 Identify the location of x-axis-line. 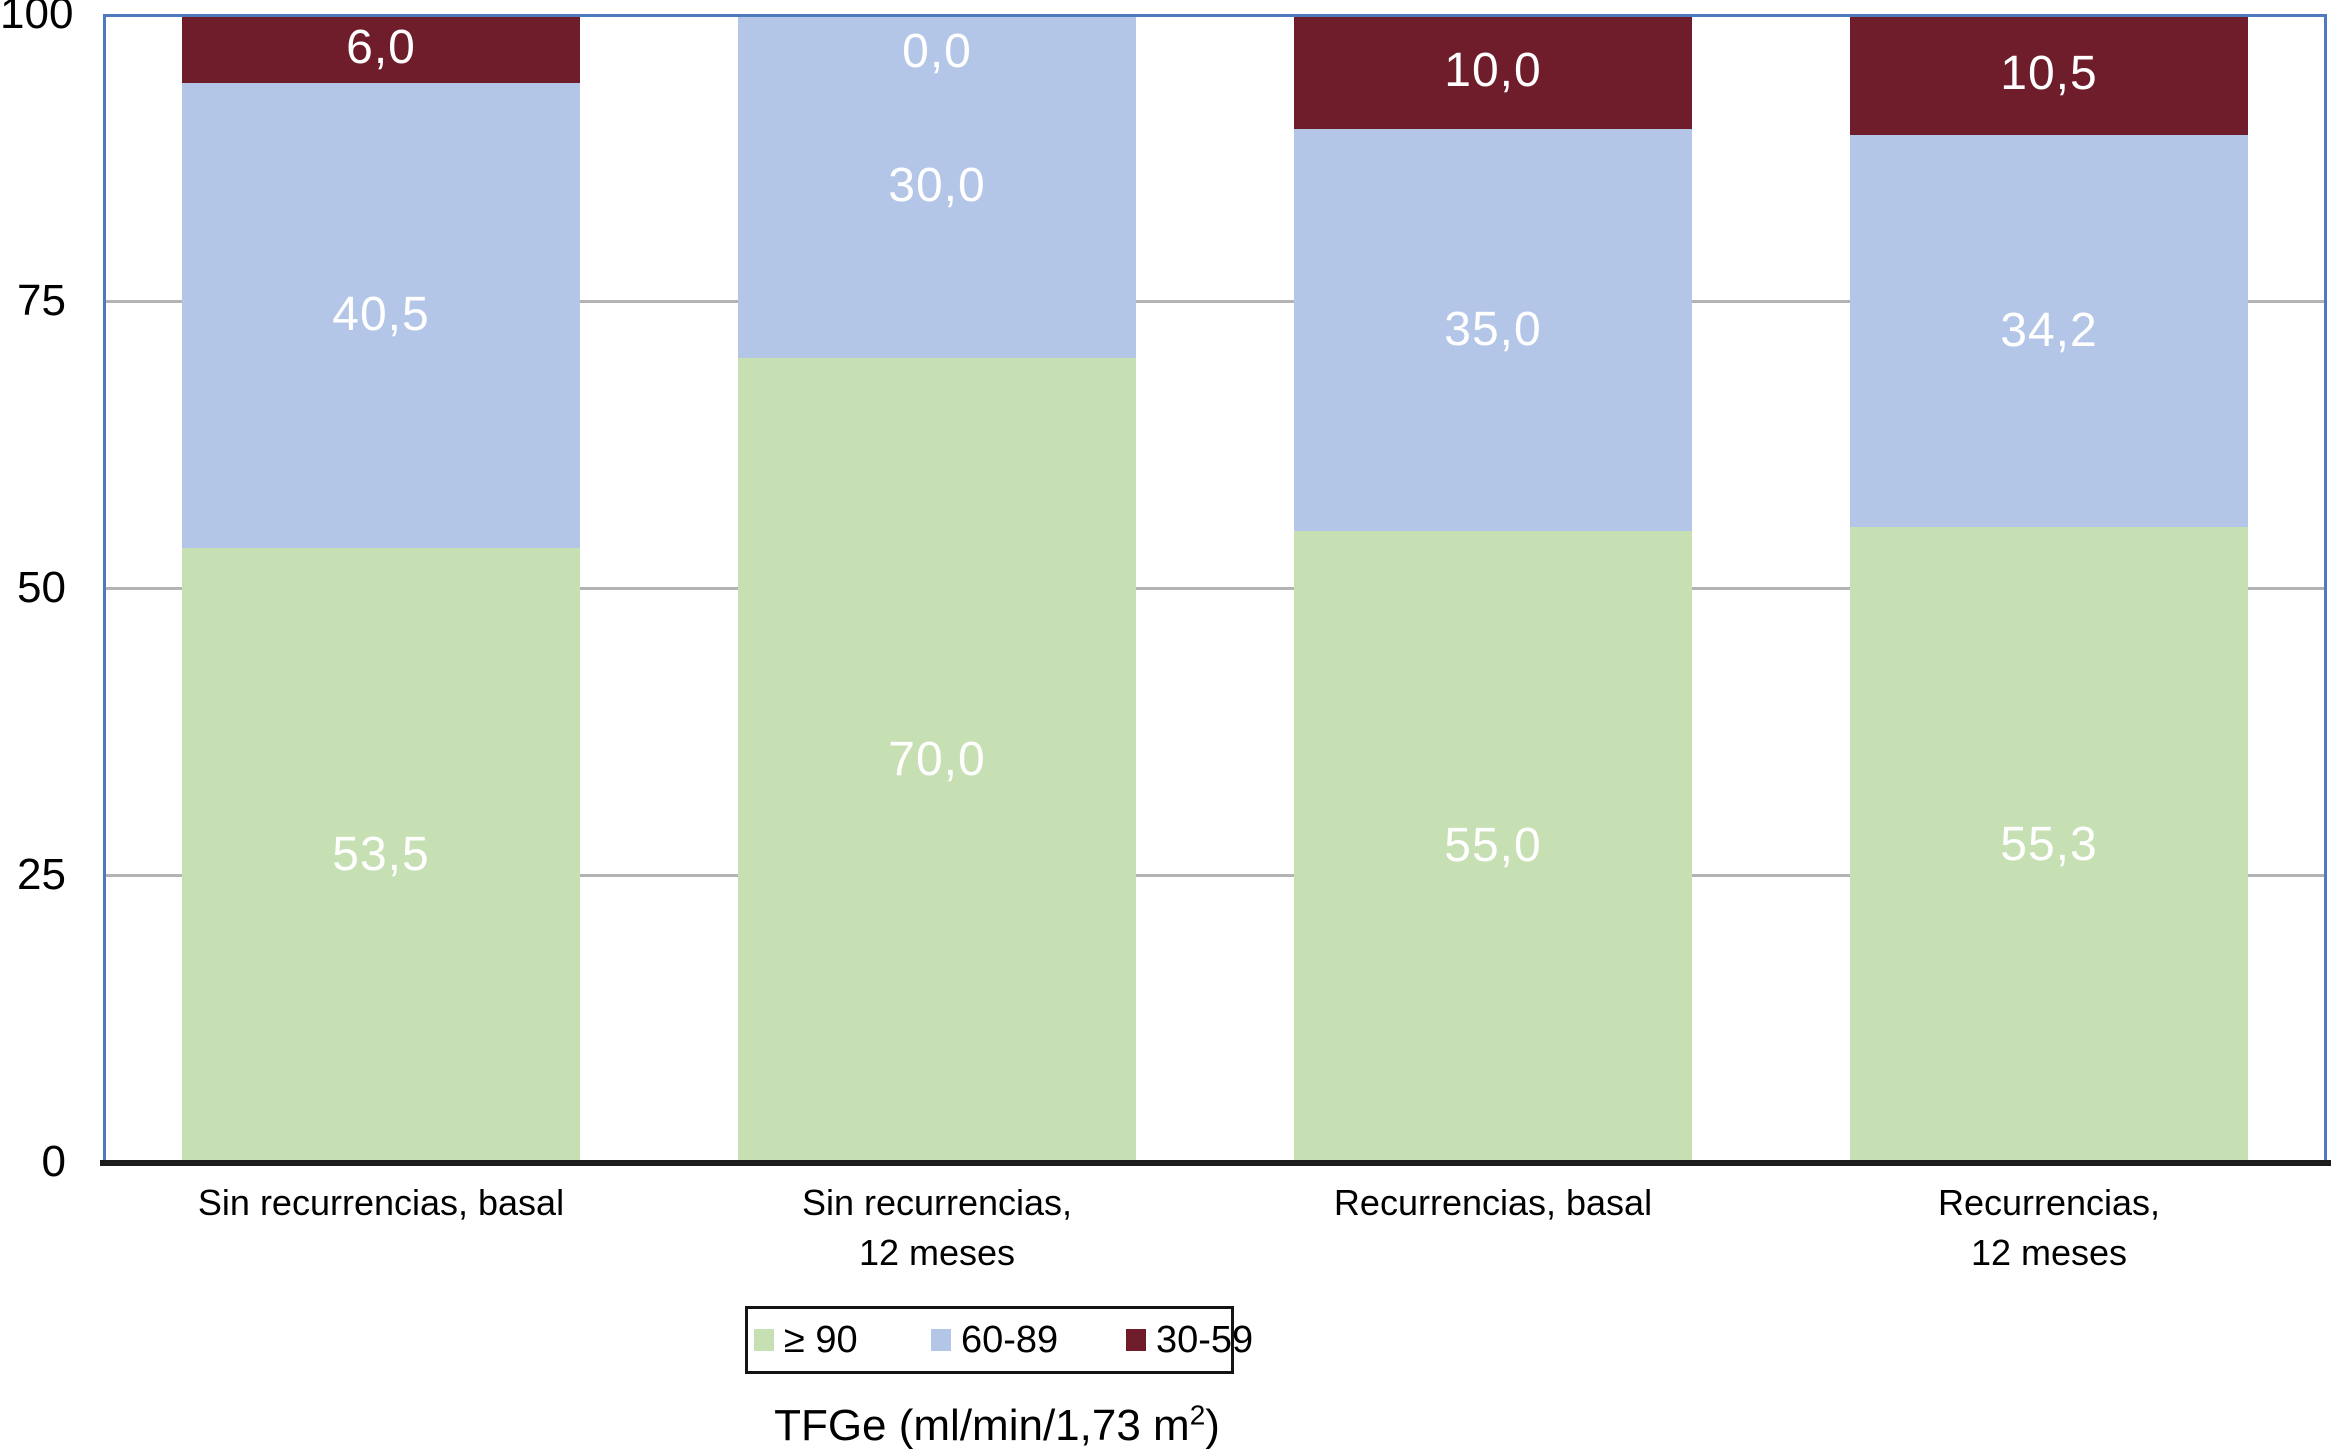
(1215, 1163).